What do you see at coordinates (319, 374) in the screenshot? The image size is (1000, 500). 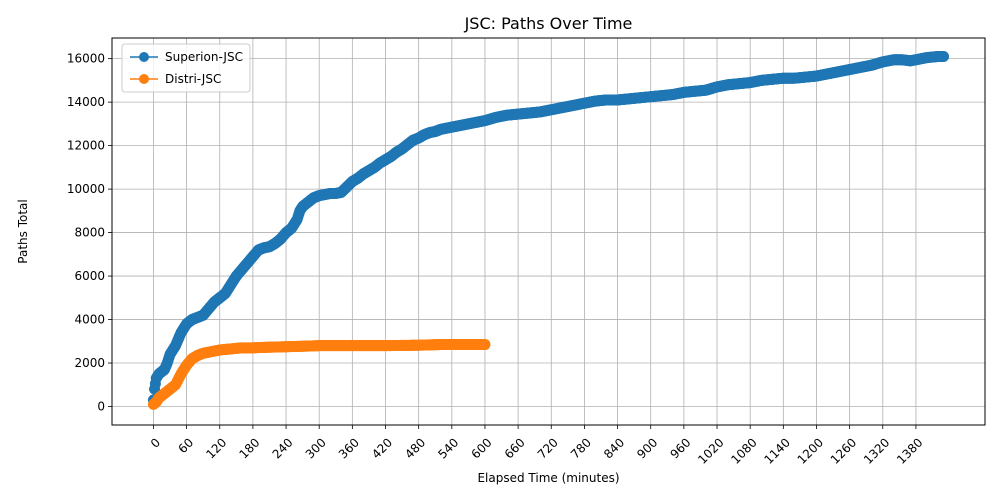 I see `series-distri-jsc` at bounding box center [319, 374].